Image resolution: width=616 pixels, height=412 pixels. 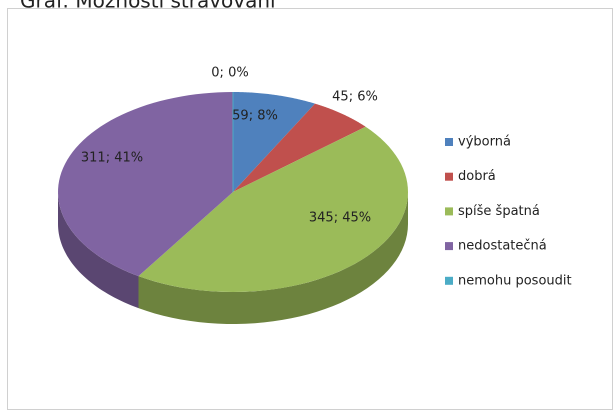 What do you see at coordinates (355, 97) in the screenshot?
I see `data-label: 45; 6%` at bounding box center [355, 97].